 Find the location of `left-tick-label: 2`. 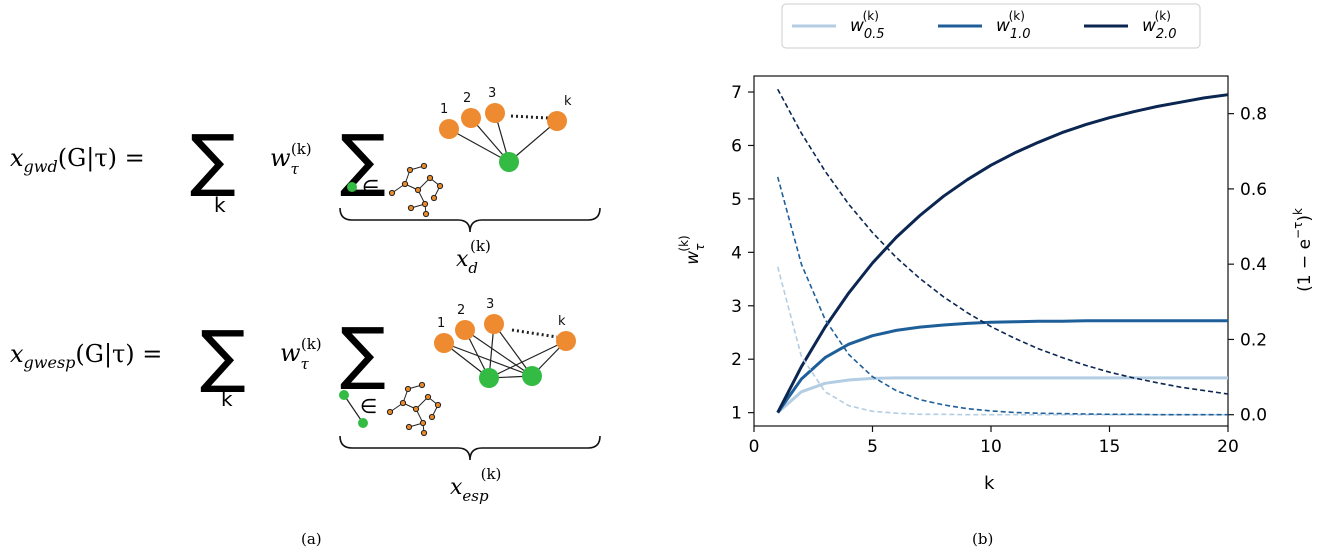

left-tick-label: 2 is located at coordinates (736, 360).